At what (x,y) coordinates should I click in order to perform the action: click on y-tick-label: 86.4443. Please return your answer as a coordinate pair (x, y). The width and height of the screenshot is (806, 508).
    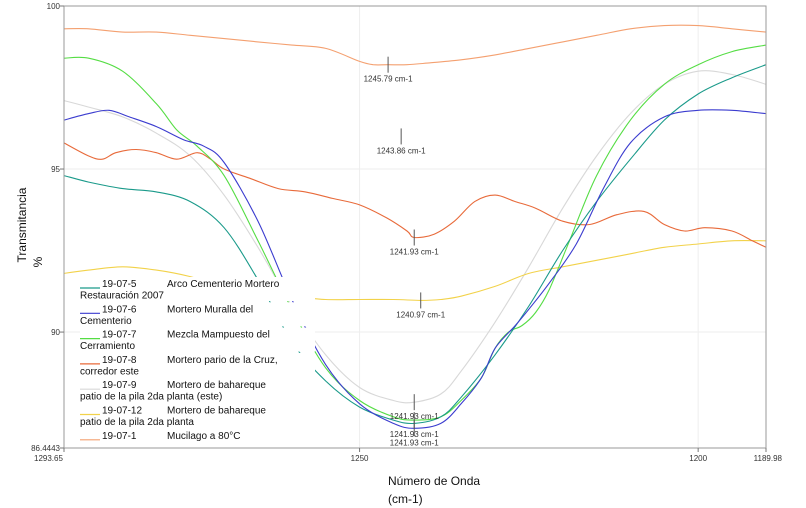
    Looking at the image, I should click on (45, 448).